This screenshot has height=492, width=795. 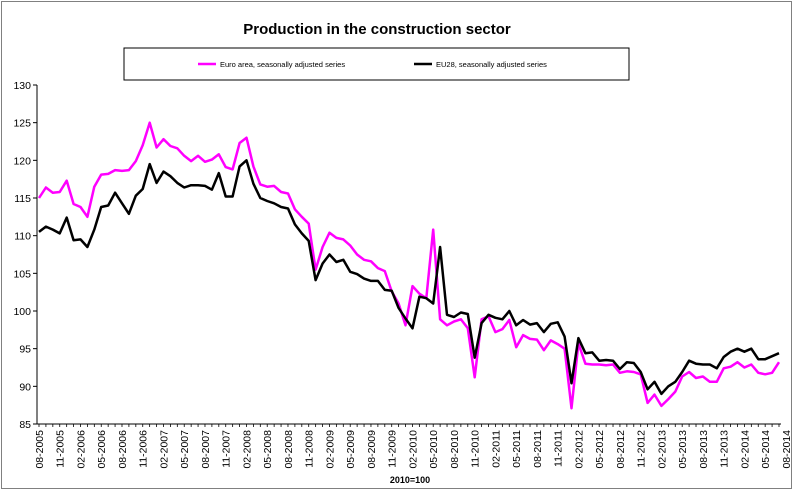 I want to click on x-tick-label: 08-2006, so click(x=123, y=449).